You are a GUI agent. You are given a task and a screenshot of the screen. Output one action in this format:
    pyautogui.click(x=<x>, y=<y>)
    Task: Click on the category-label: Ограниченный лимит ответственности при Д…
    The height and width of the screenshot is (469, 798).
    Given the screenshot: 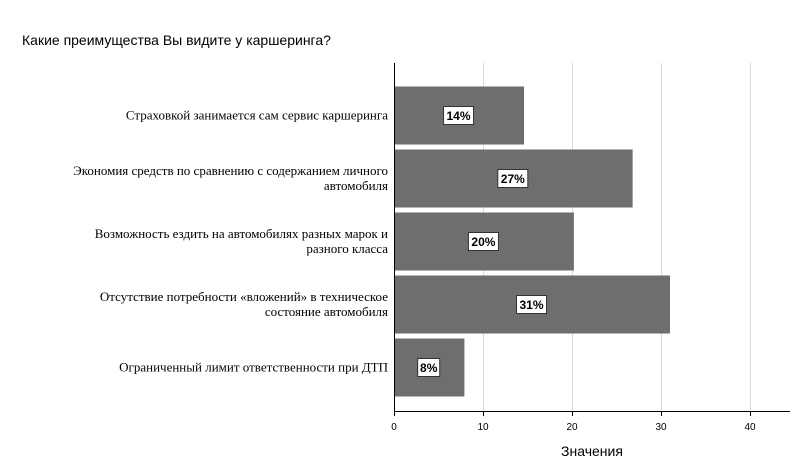 What is the action you would take?
    pyautogui.click(x=253, y=367)
    